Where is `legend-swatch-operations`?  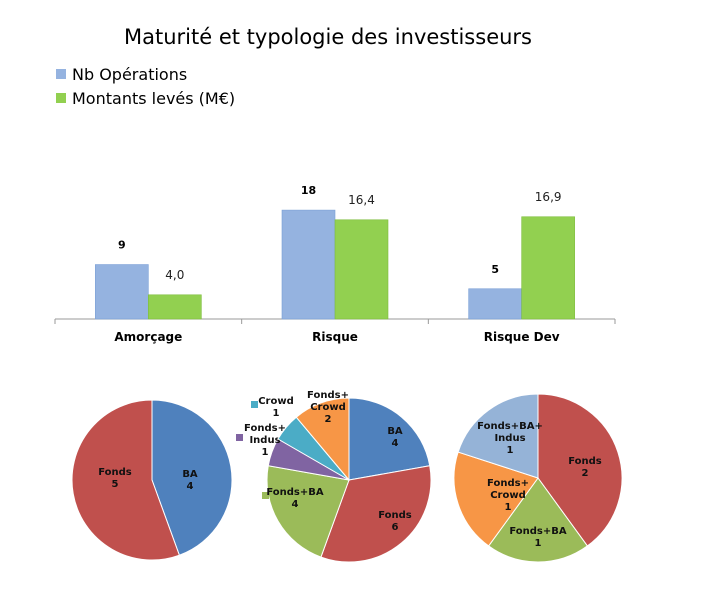
legend-swatch-operations is located at coordinates (61, 74).